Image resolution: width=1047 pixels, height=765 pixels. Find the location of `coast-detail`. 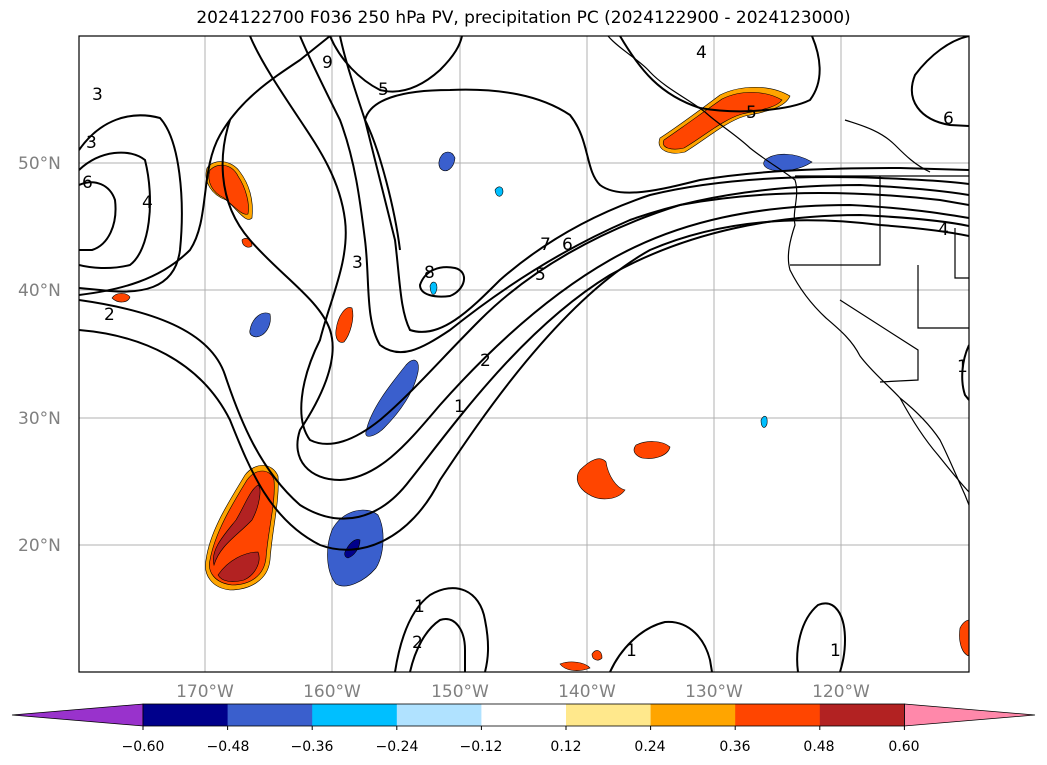

coast-detail is located at coordinates (887, 146).